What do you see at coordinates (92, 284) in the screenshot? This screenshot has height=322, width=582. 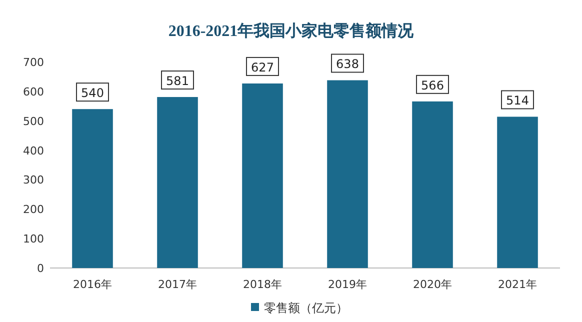 I see `x-tick-label: 2016年` at bounding box center [92, 284].